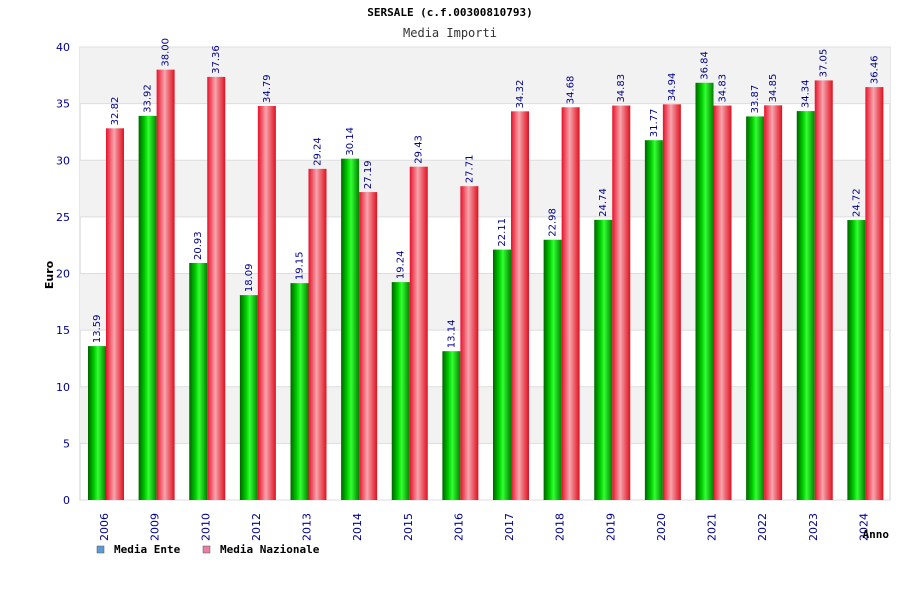 The height and width of the screenshot is (600, 900). Describe the element at coordinates (502, 374) in the screenshot. I see `bar-media-ente-2017` at that location.